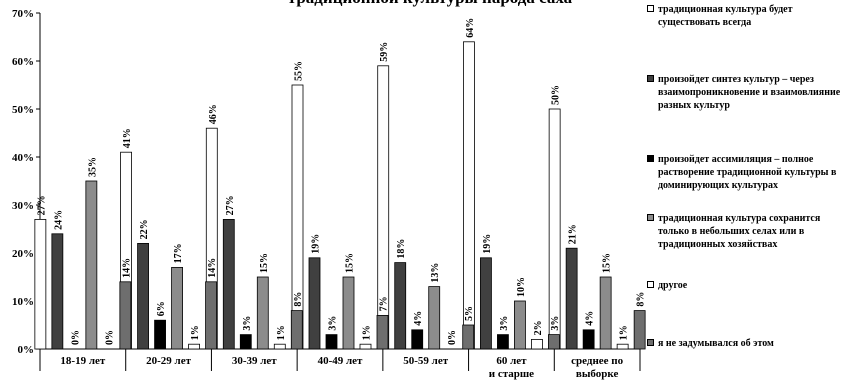  I want to click on legend-label: другое, so click(673, 285).